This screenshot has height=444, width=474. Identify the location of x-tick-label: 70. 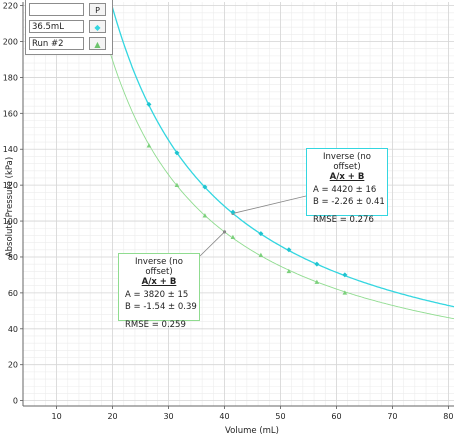
(392, 416).